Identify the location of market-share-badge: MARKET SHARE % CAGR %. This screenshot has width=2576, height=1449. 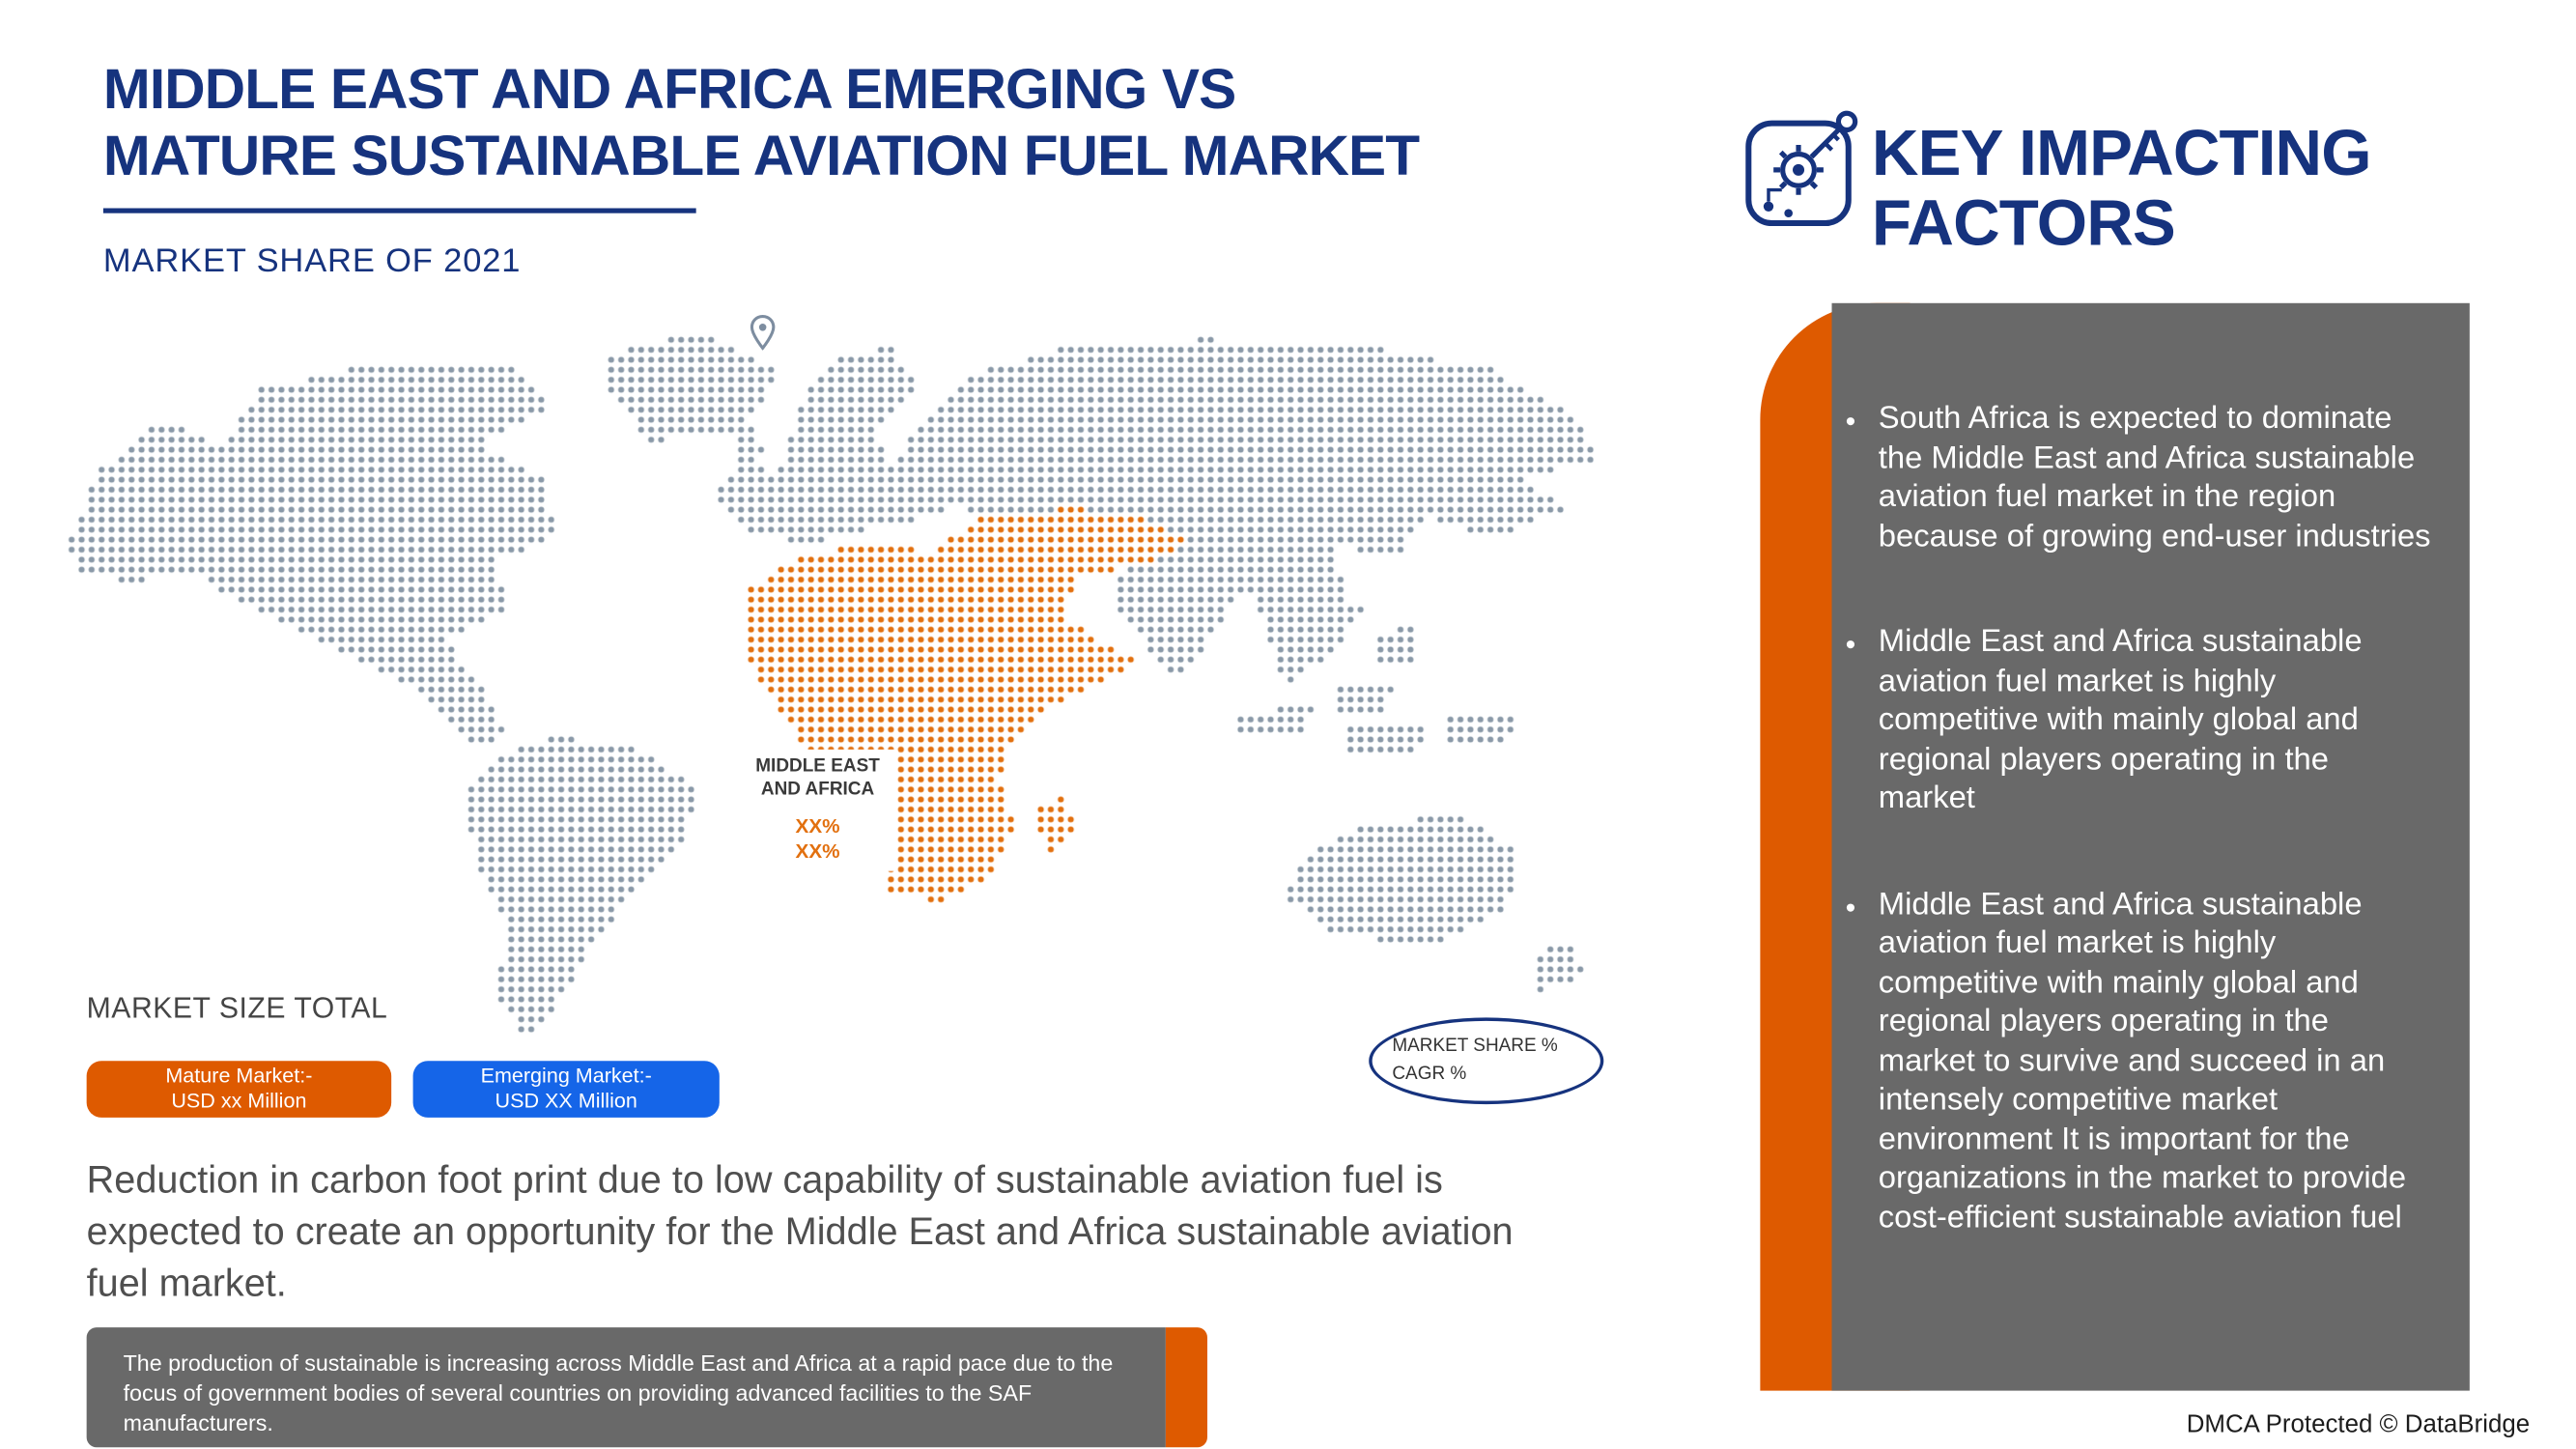
(1486, 1061).